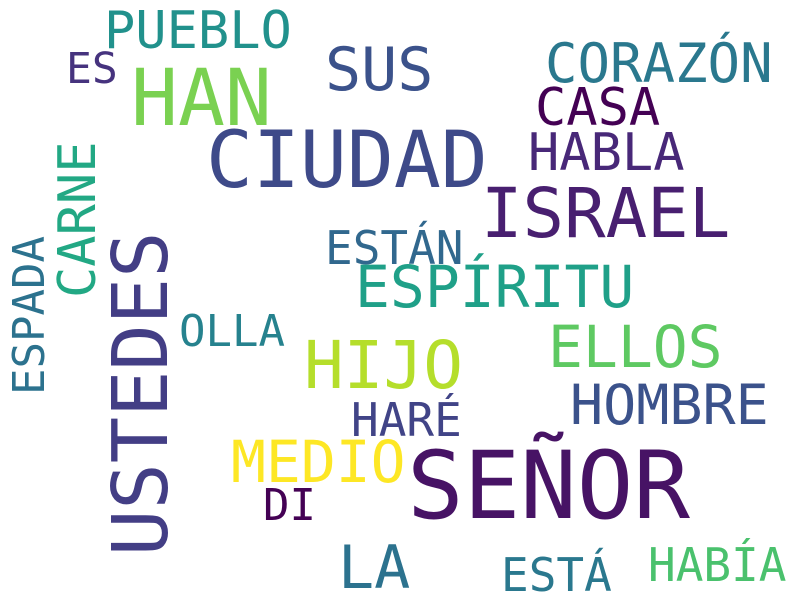  Describe the element at coordinates (406, 420) in the screenshot. I see `word-hare: HARÉ` at that location.